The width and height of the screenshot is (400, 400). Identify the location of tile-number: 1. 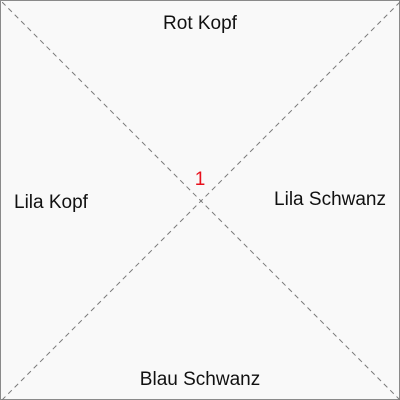
(200, 179).